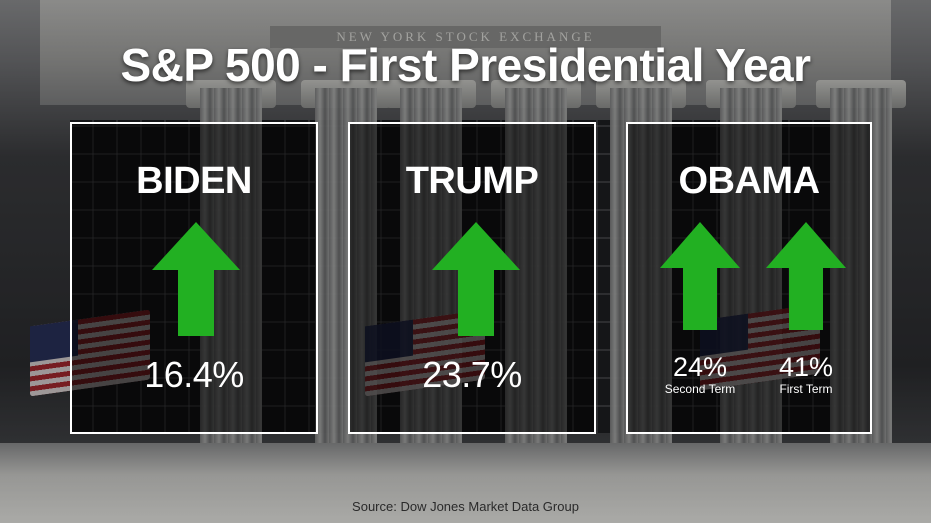 Image resolution: width=931 pixels, height=523 pixels. Describe the element at coordinates (806, 367) in the screenshot. I see `percent-change: 41%` at that location.